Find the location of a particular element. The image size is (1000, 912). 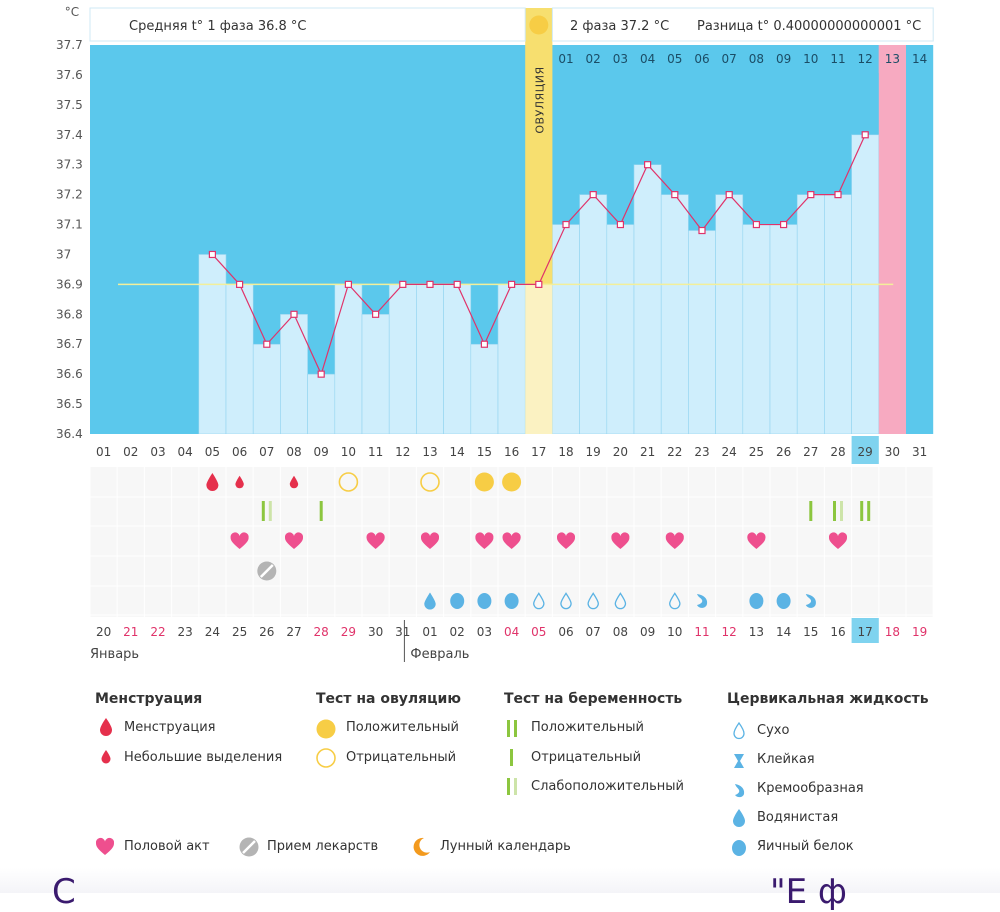

y-tick-label: 36.5 is located at coordinates (69, 404).